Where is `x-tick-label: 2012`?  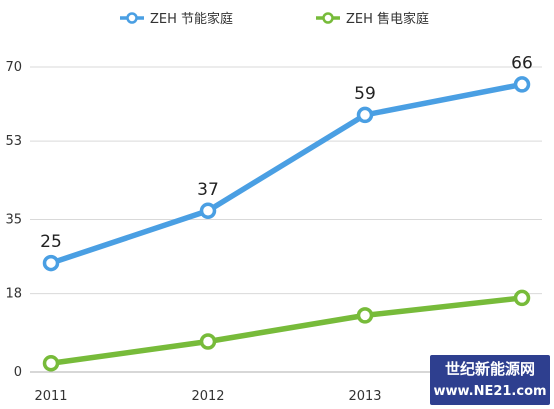
x-tick-label: 2012 is located at coordinates (207, 396).